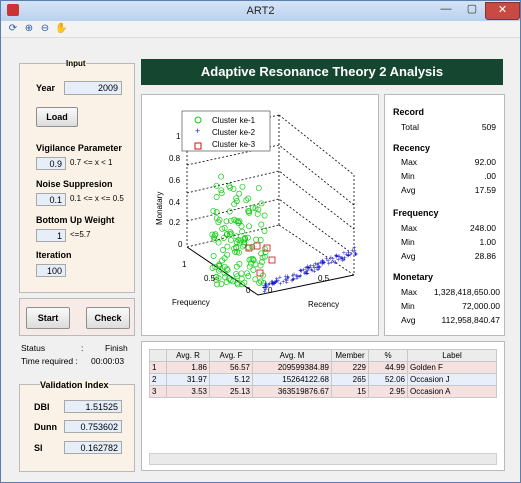  Describe the element at coordinates (323, 459) in the screenshot. I see `horizontal-scrollbar` at that location.